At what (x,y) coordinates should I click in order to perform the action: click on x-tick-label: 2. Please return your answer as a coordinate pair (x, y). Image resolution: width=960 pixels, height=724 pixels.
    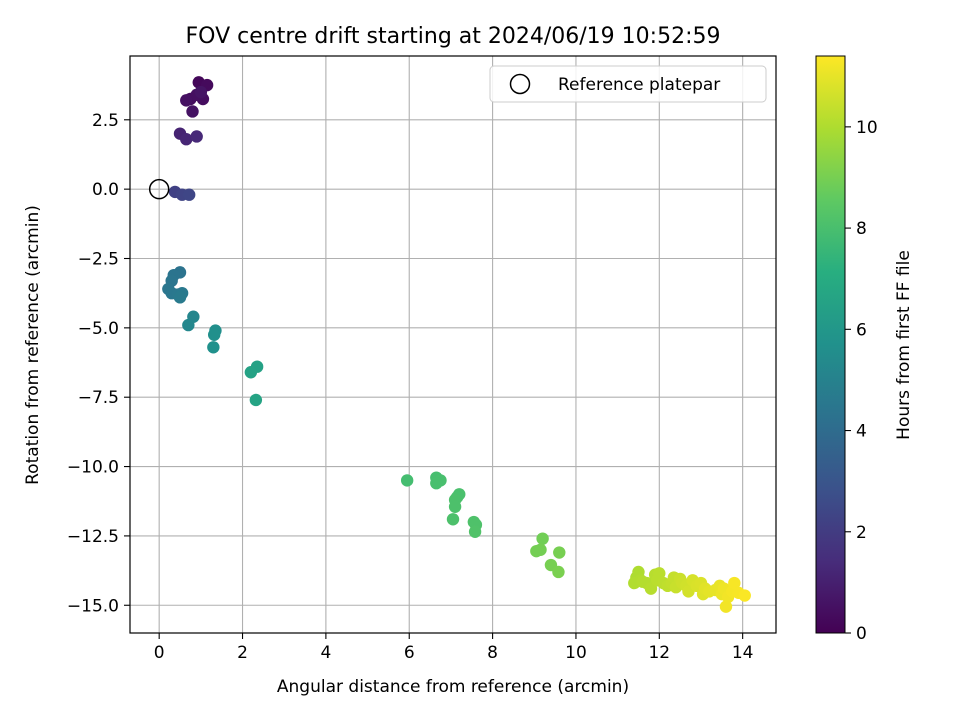
    Looking at the image, I should click on (242, 653).